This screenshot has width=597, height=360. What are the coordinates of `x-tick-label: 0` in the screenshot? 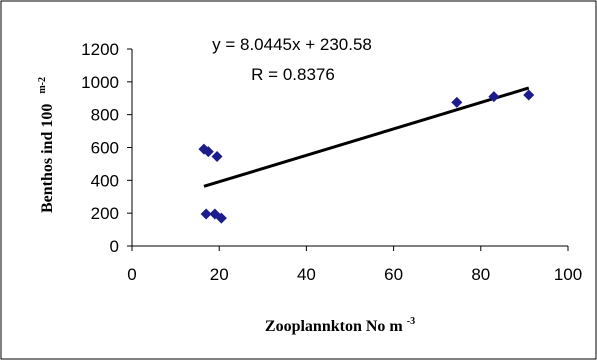 It's located at (131, 274).